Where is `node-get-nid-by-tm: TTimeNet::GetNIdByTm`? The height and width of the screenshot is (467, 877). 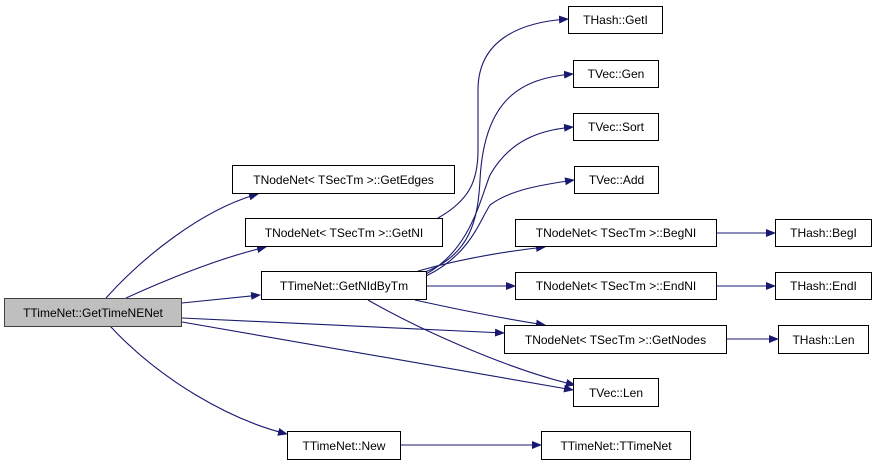
node-get-nid-by-tm: TTimeNet::GetNIdByTm is located at coordinates (344, 285).